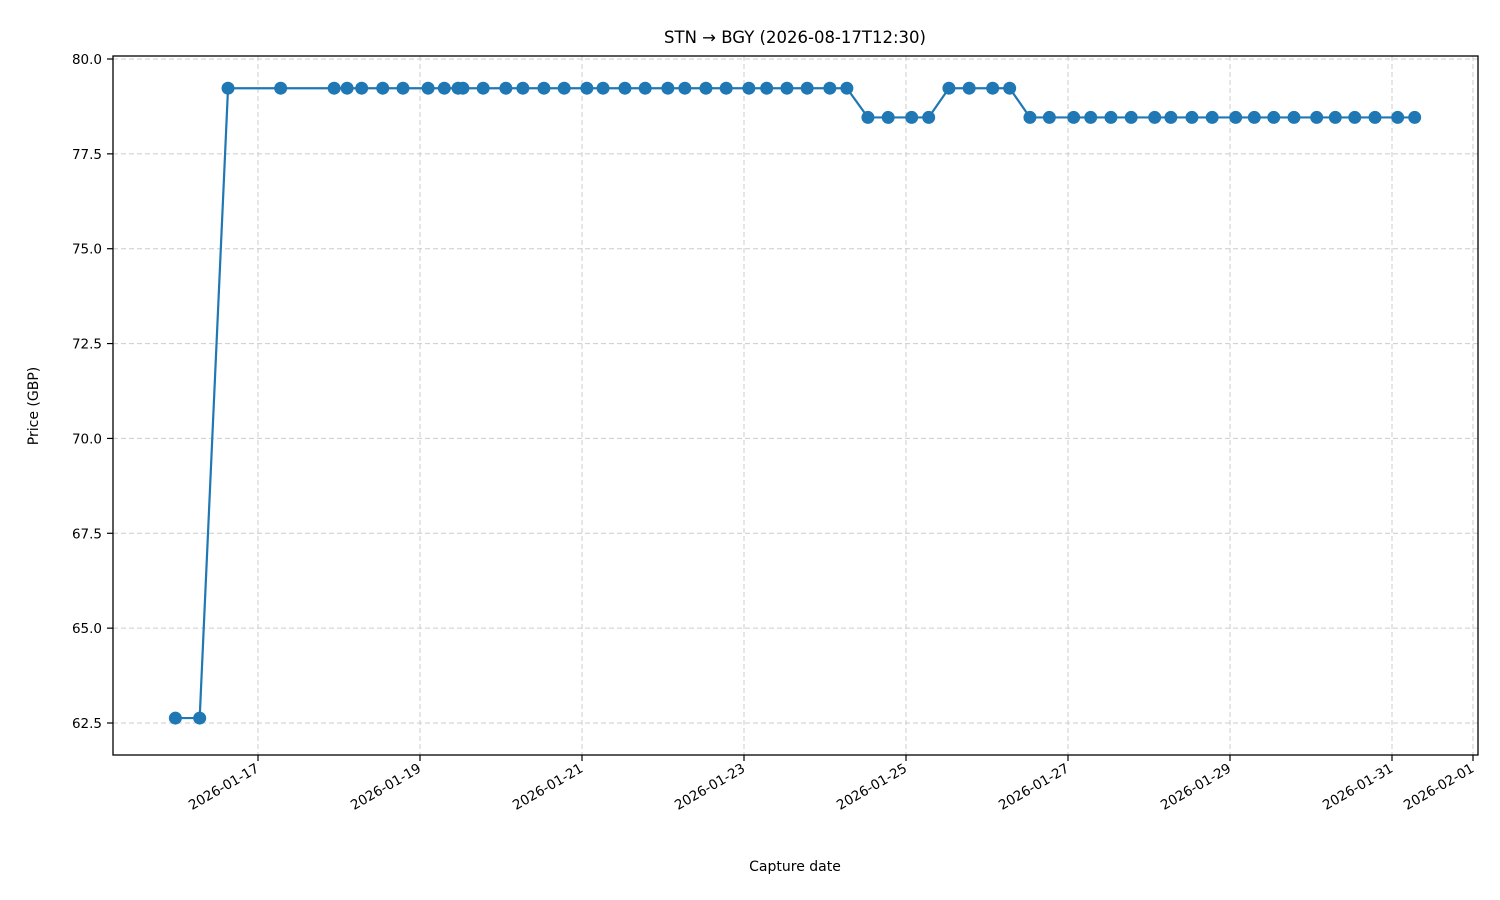  Describe the element at coordinates (92, 392) in the screenshot. I see `y-axis-ticks: 62.5 65.0 67.5 70.0 72.5 75.0 77.5 80.0` at that location.